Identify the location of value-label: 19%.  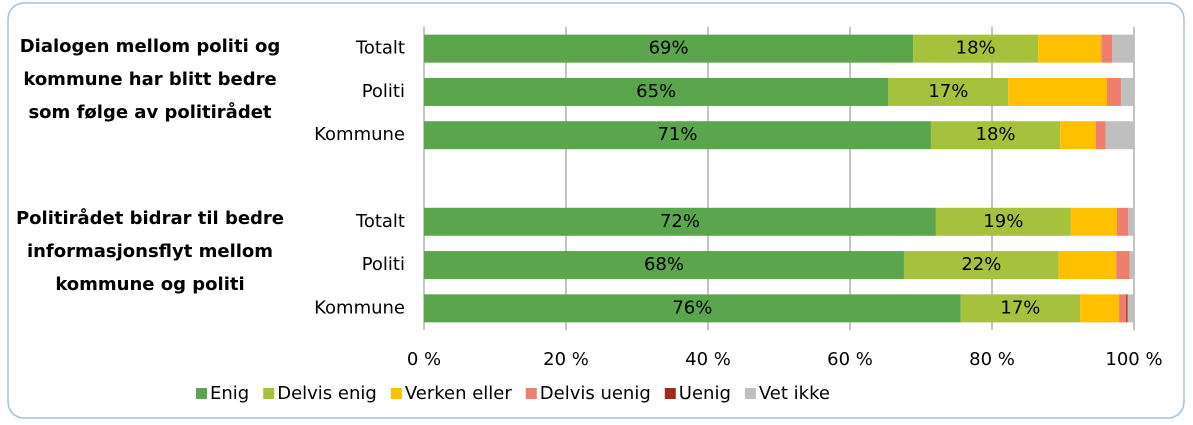
(1003, 221).